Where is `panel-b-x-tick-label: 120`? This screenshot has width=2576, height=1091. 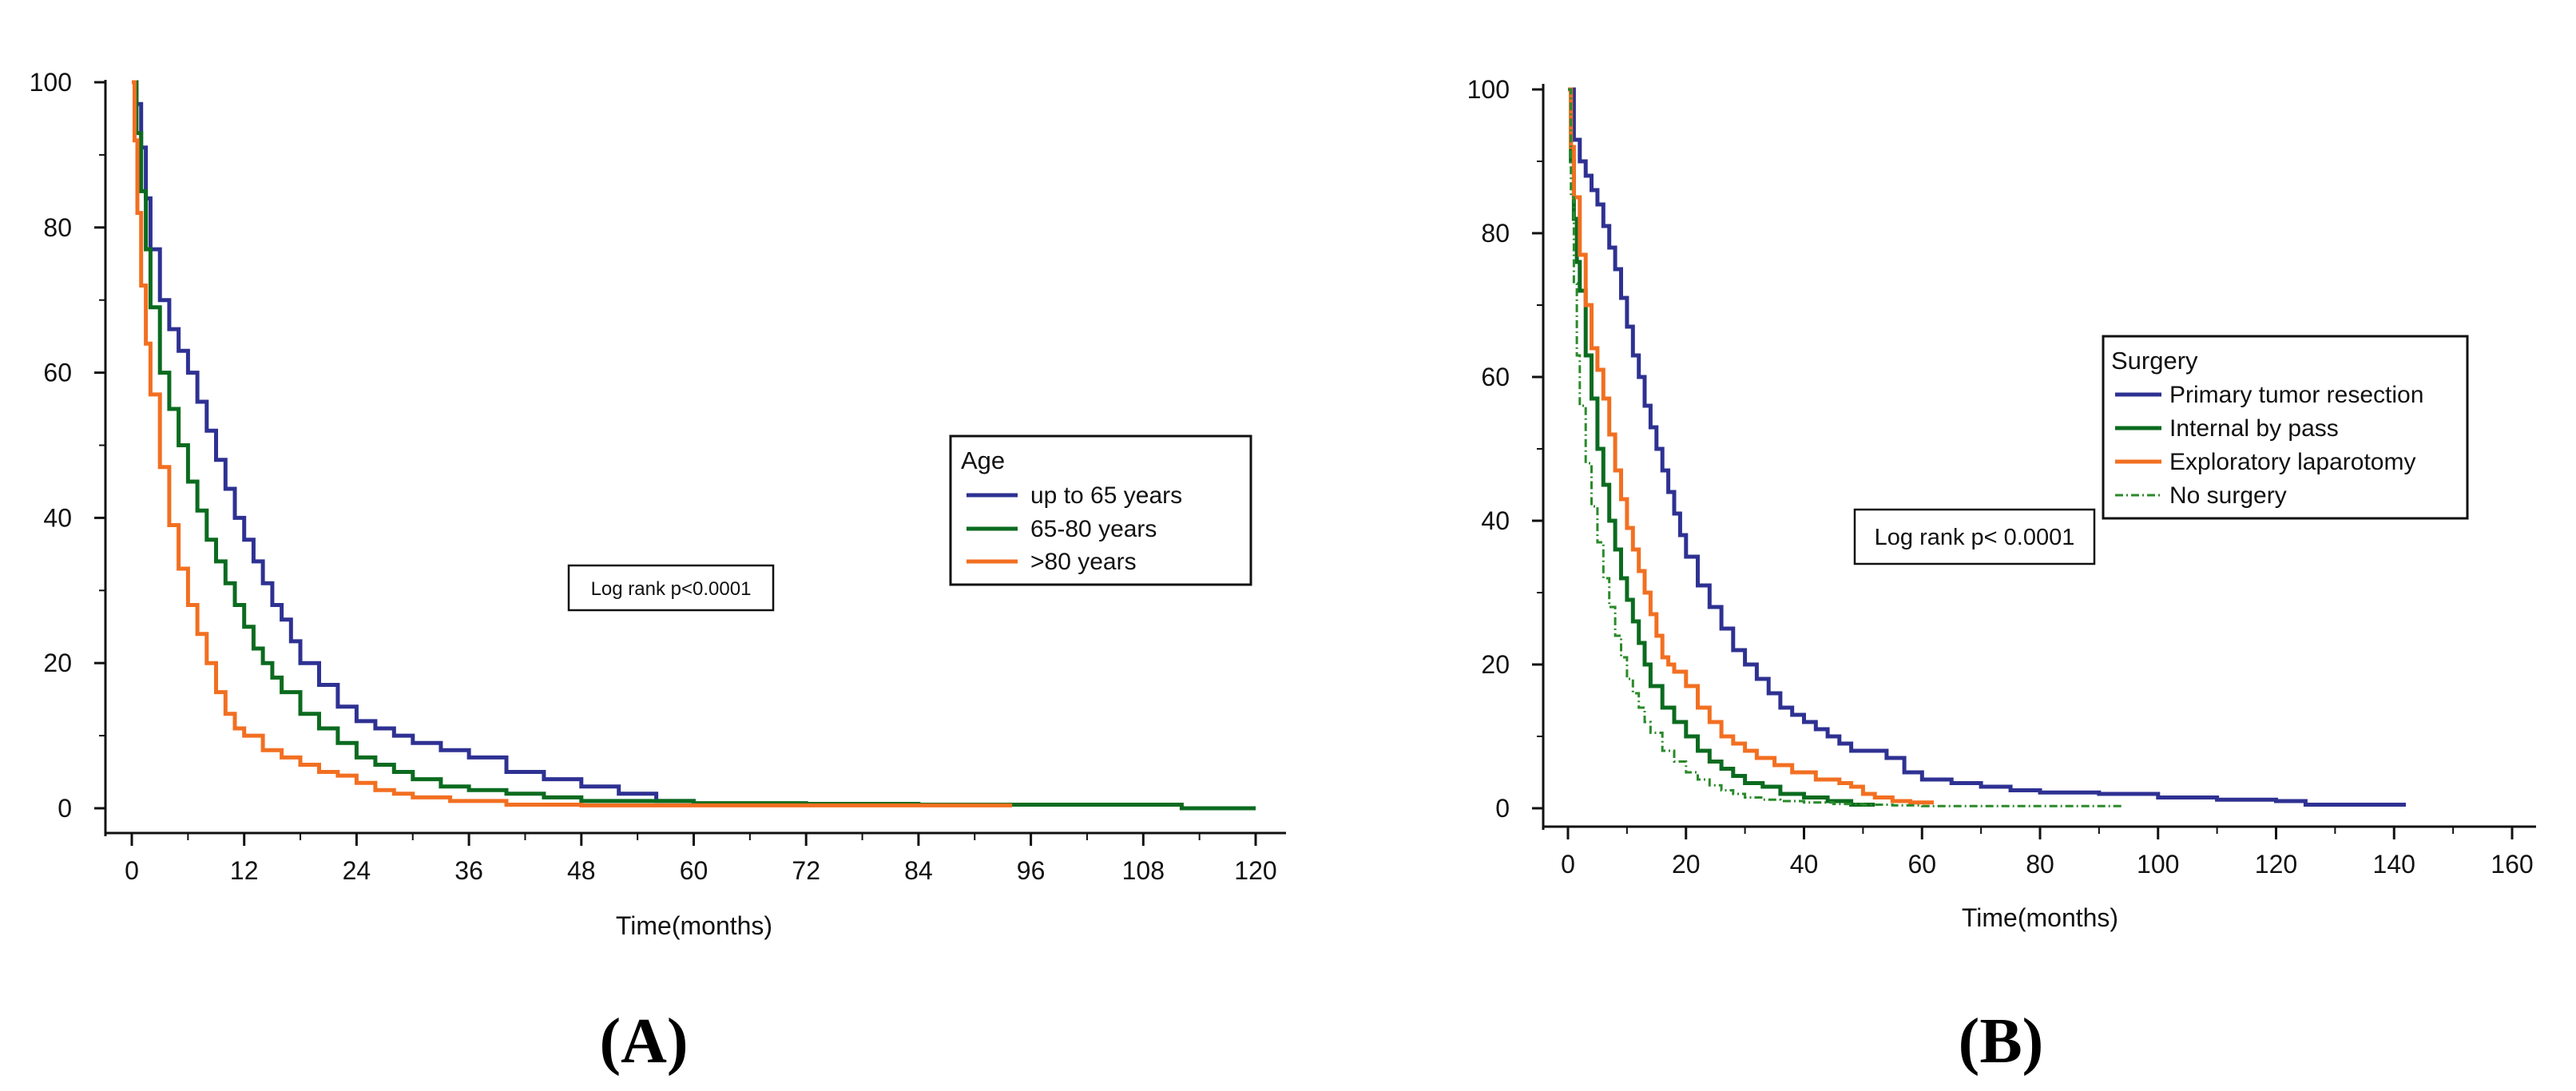 panel-b-x-tick-label: 120 is located at coordinates (2276, 865).